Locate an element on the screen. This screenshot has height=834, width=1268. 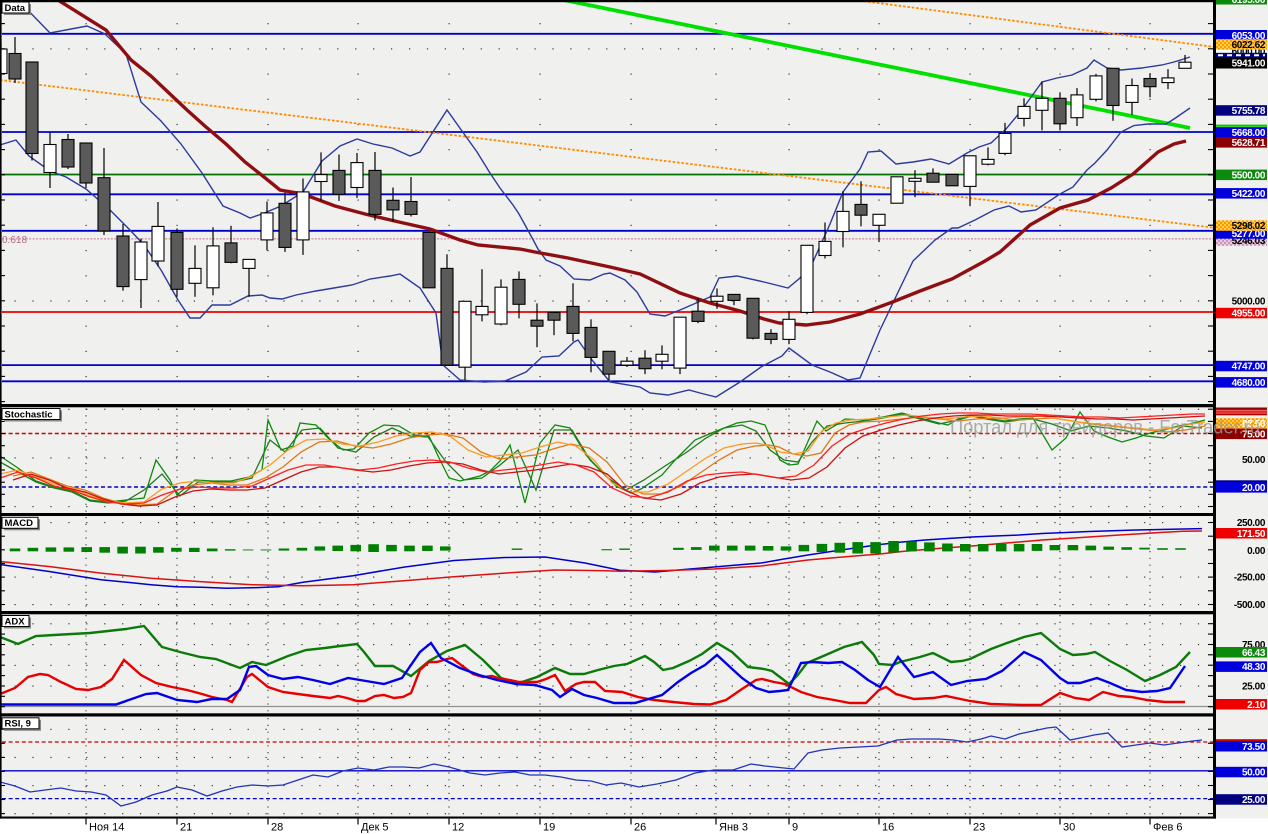
svg-text: 5628.71 is located at coordinates (1249, 143).